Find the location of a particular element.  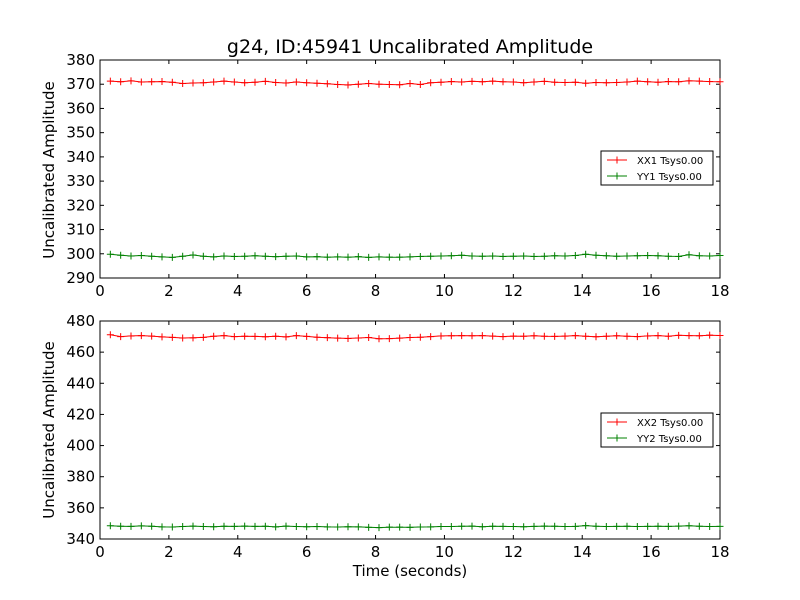

x-tick-label: 6 is located at coordinates (307, 291).